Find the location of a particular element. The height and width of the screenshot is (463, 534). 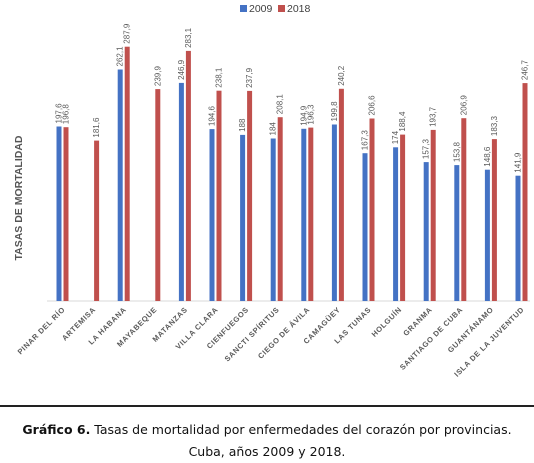

caption-label: Gráfico 6. is located at coordinates (56, 429).